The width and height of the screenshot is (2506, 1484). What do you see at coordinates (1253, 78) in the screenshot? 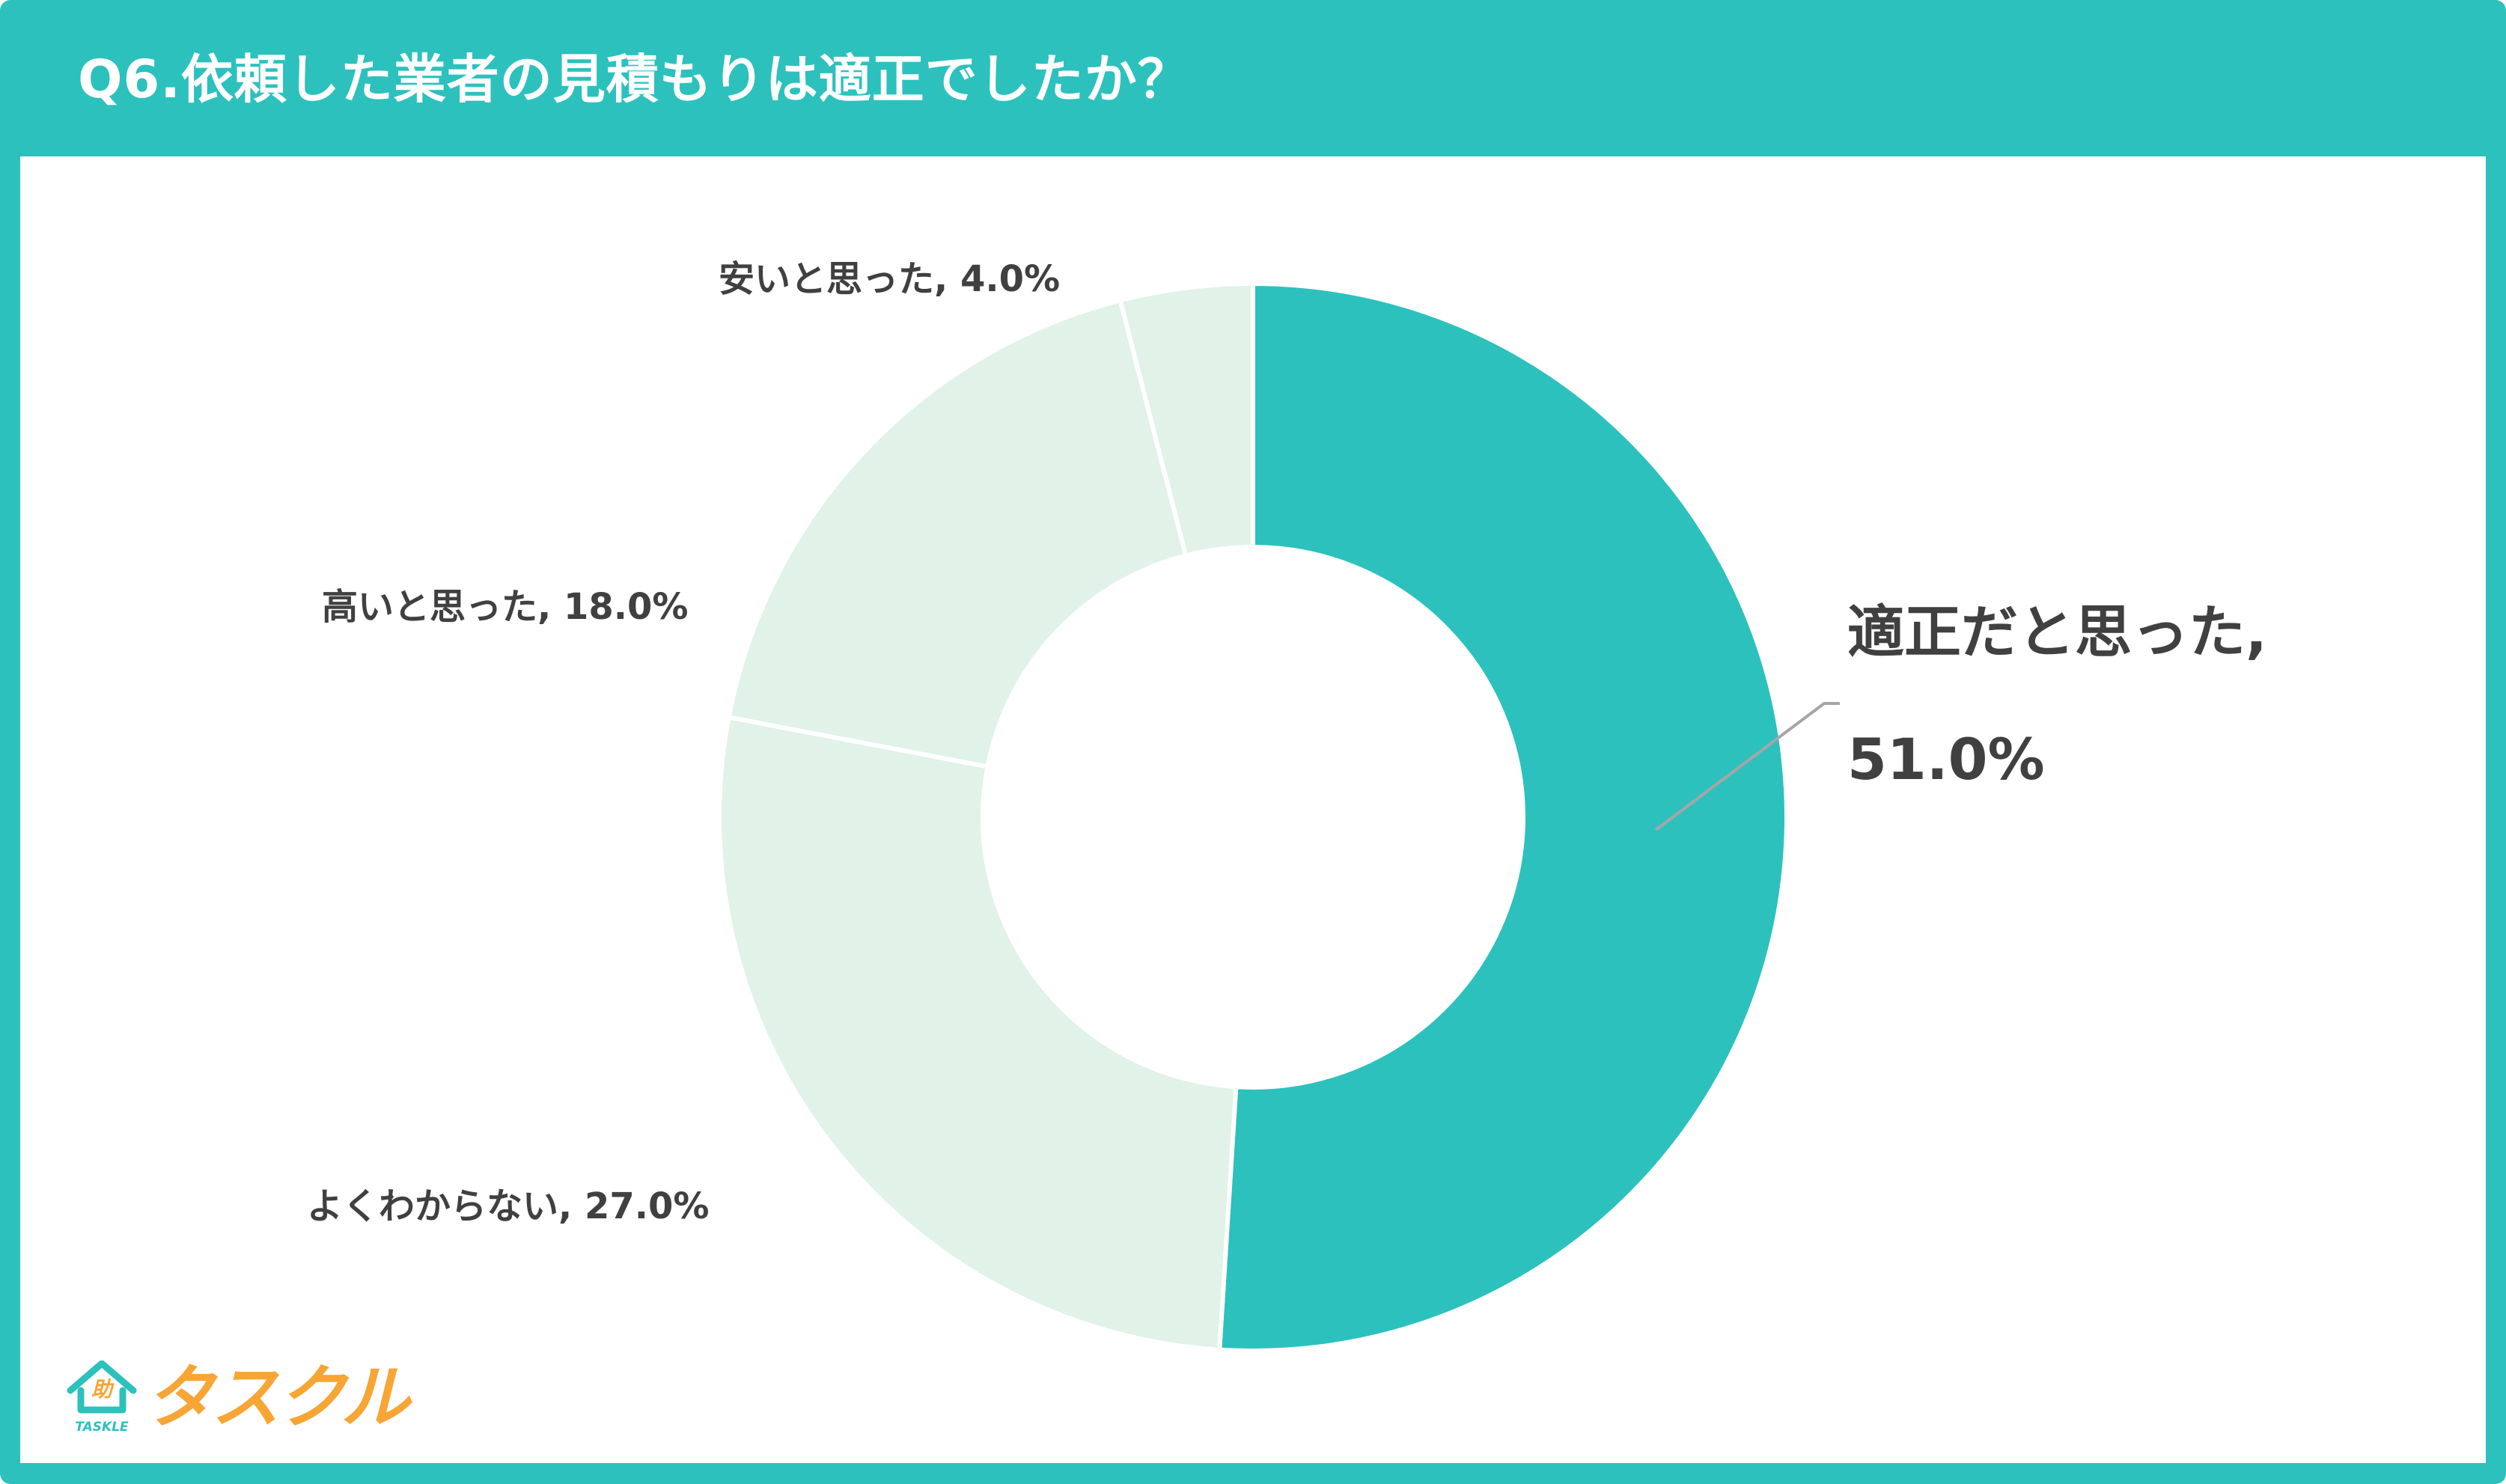
I see `header-bar: Q6.依頼した業者の見積もりは適正でしたか？` at bounding box center [1253, 78].